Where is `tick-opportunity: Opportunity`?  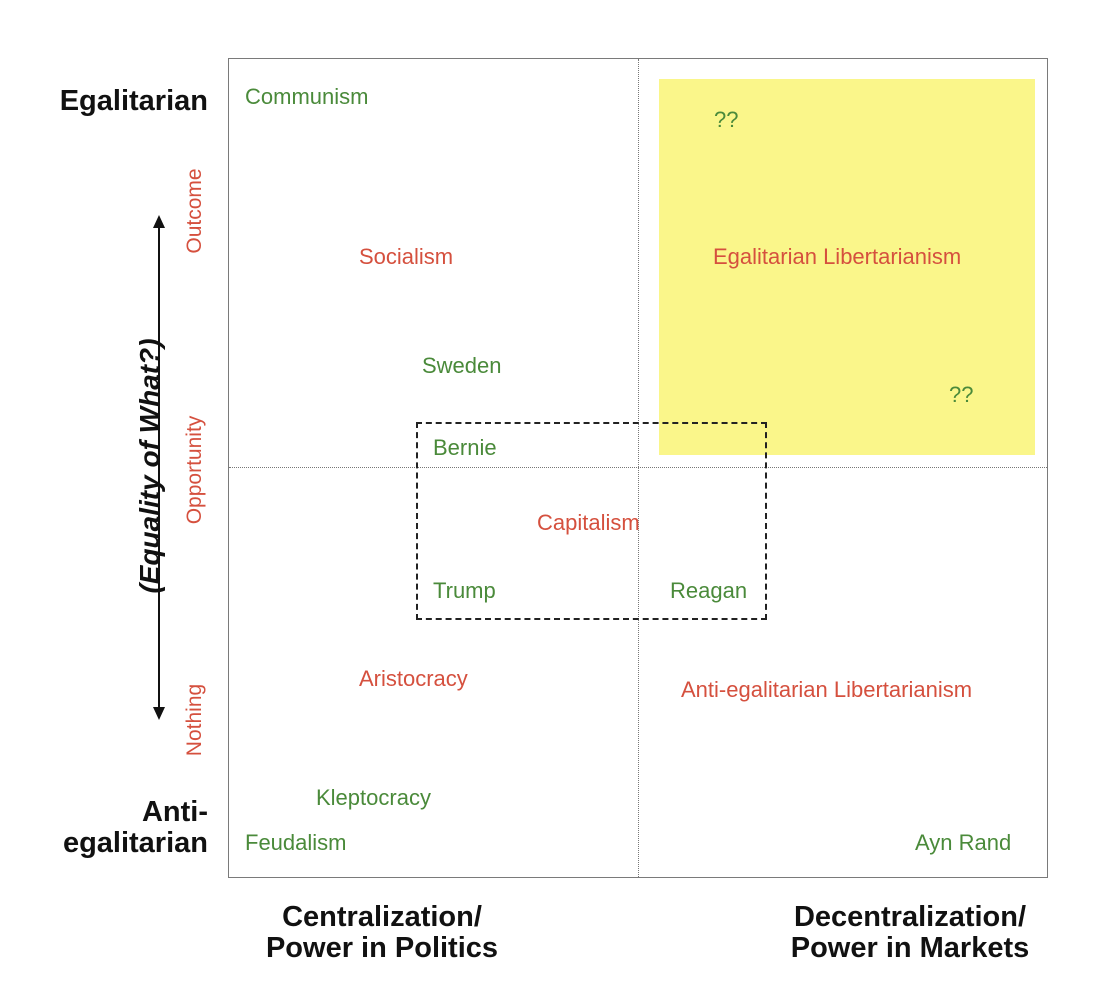 tick-opportunity: Opportunity is located at coordinates (194, 470).